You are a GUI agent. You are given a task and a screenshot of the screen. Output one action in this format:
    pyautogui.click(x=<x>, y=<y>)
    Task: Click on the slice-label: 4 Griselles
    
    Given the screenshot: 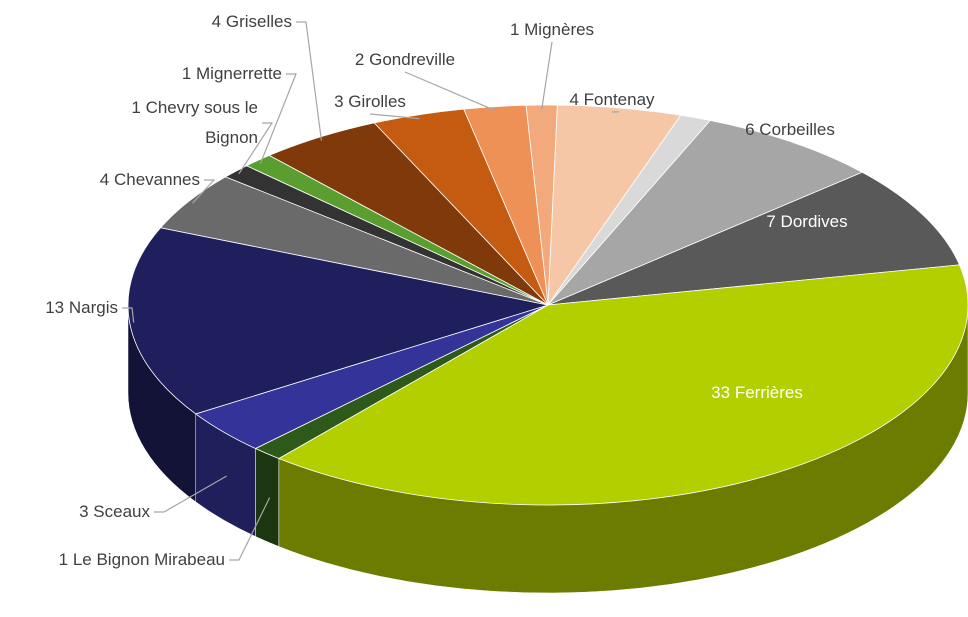 What is the action you would take?
    pyautogui.click(x=252, y=22)
    